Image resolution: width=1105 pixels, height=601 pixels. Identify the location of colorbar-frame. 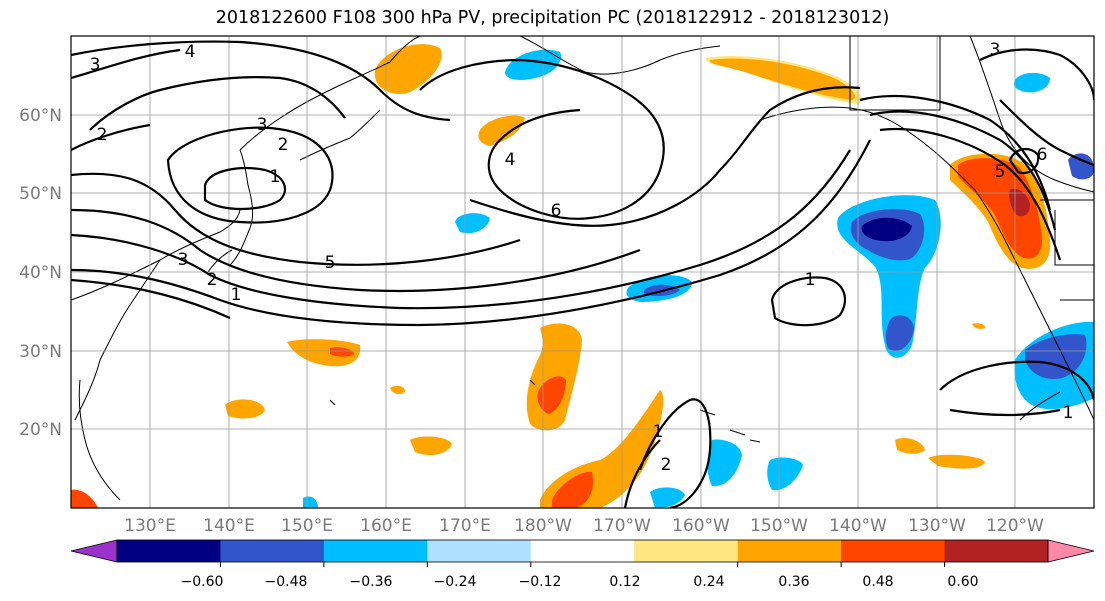
(582, 551).